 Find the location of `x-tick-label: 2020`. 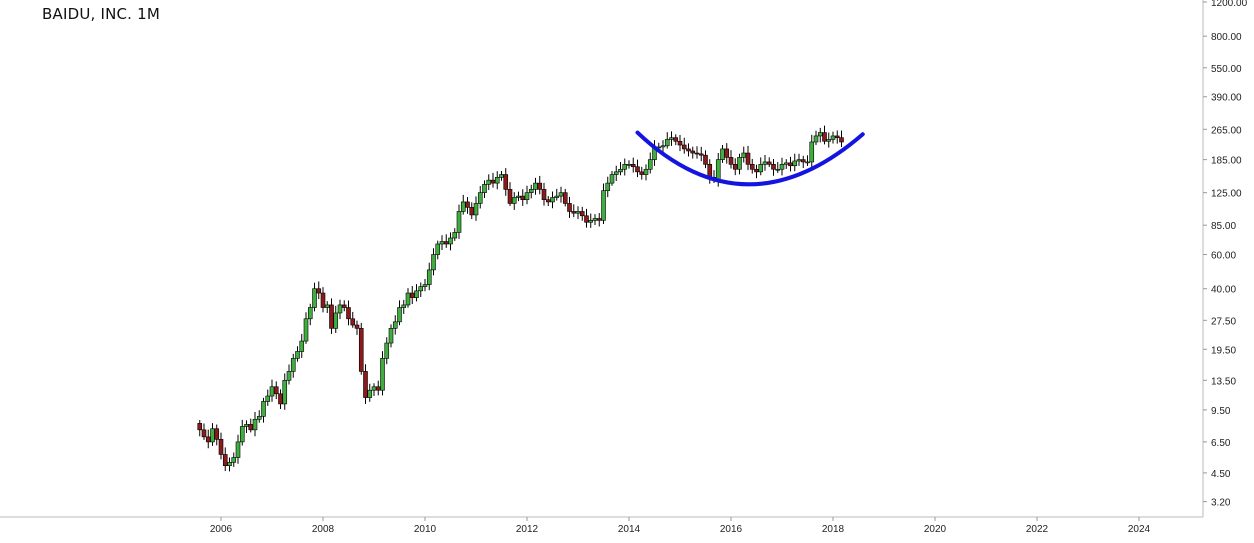

x-tick-label: 2020 is located at coordinates (935, 529).